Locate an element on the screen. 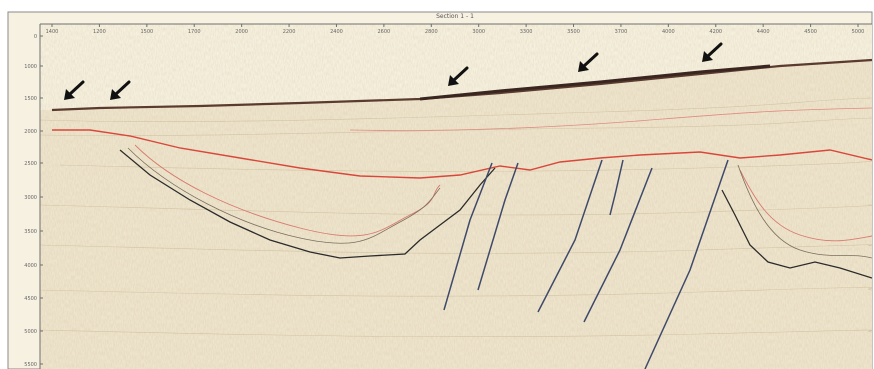 The height and width of the screenshot is (369, 874). x-tick-label: 2600 is located at coordinates (384, 32).